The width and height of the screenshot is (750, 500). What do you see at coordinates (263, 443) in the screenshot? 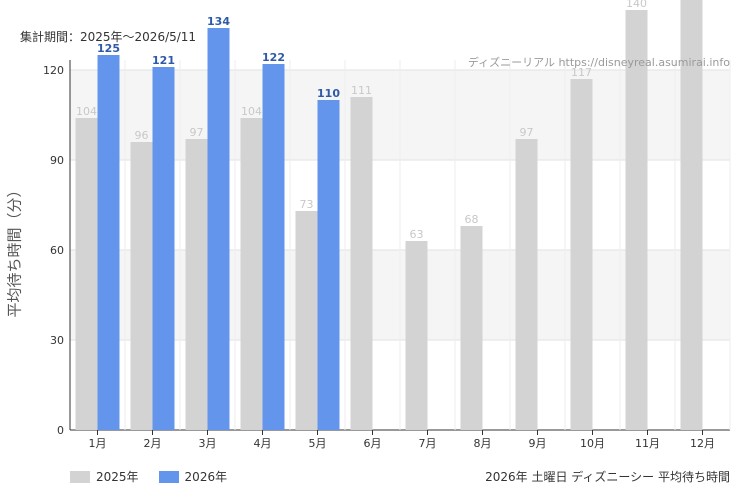
I see `x-tick-label: 4月` at bounding box center [263, 443].